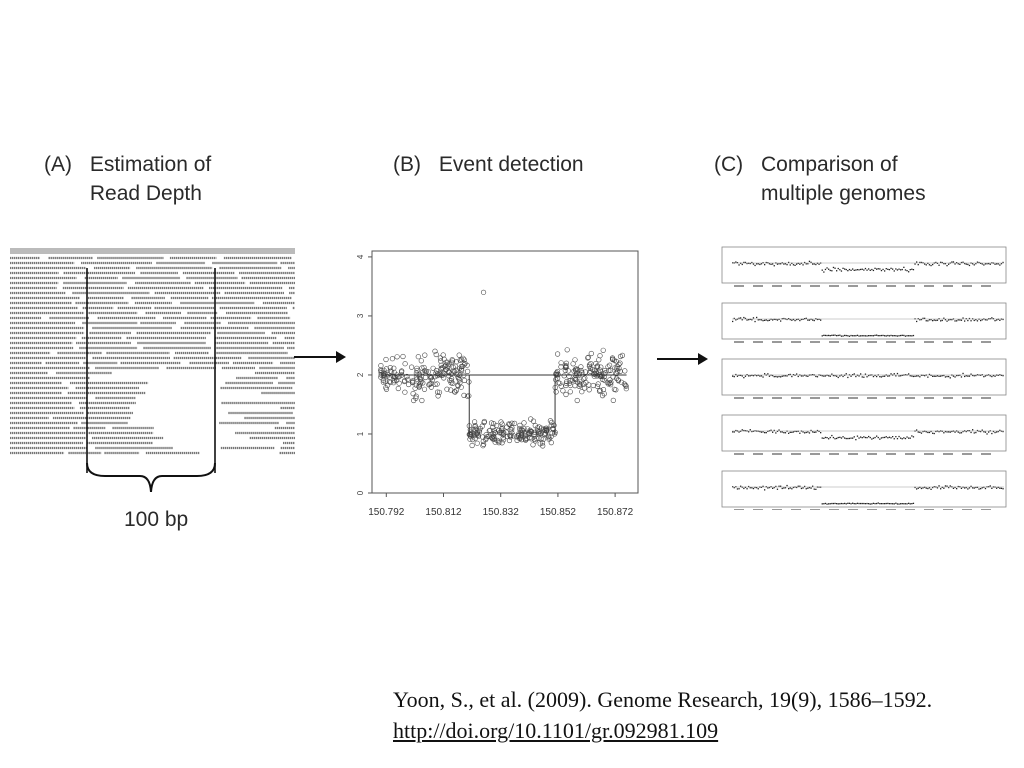 This screenshot has height=768, width=1024. Describe the element at coordinates (127, 179) in the screenshot. I see `panel-a-title: (A) Estimation of Read Depth` at that location.